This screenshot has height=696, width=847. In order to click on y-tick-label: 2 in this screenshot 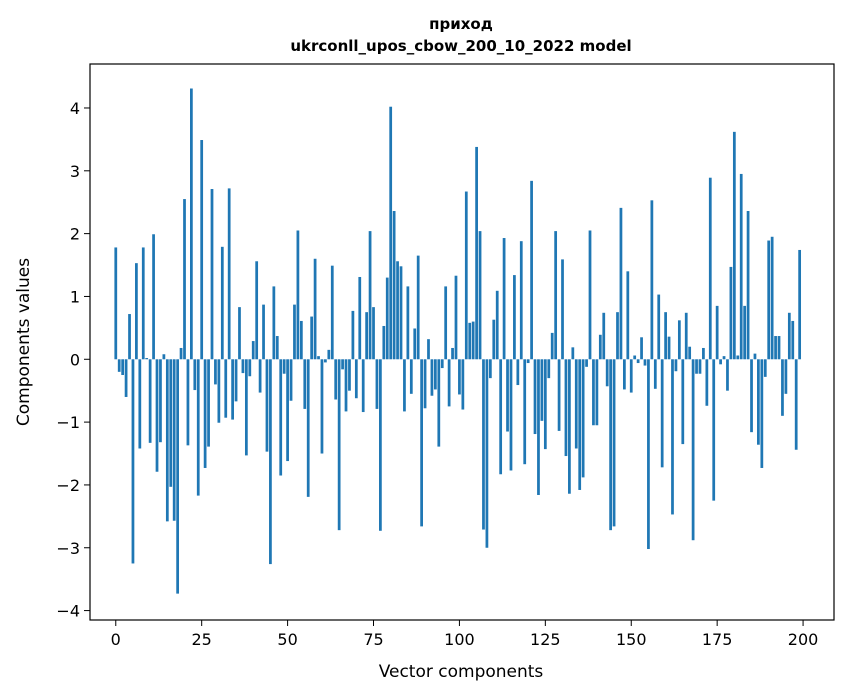, I will do `click(75, 234)`.